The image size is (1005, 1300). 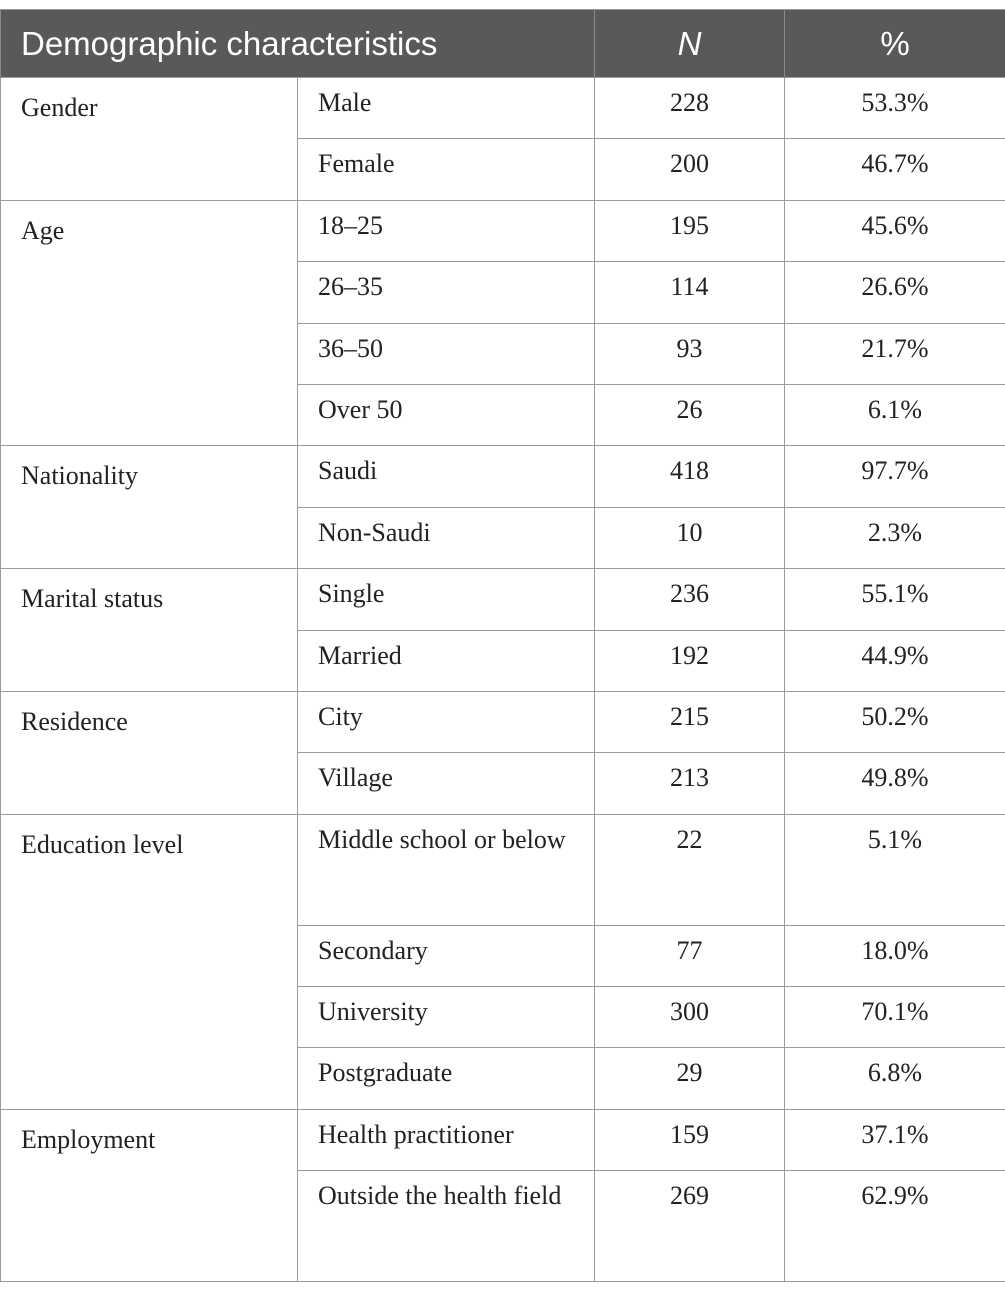 I want to click on count-cell: 159, so click(x=690, y=1140).